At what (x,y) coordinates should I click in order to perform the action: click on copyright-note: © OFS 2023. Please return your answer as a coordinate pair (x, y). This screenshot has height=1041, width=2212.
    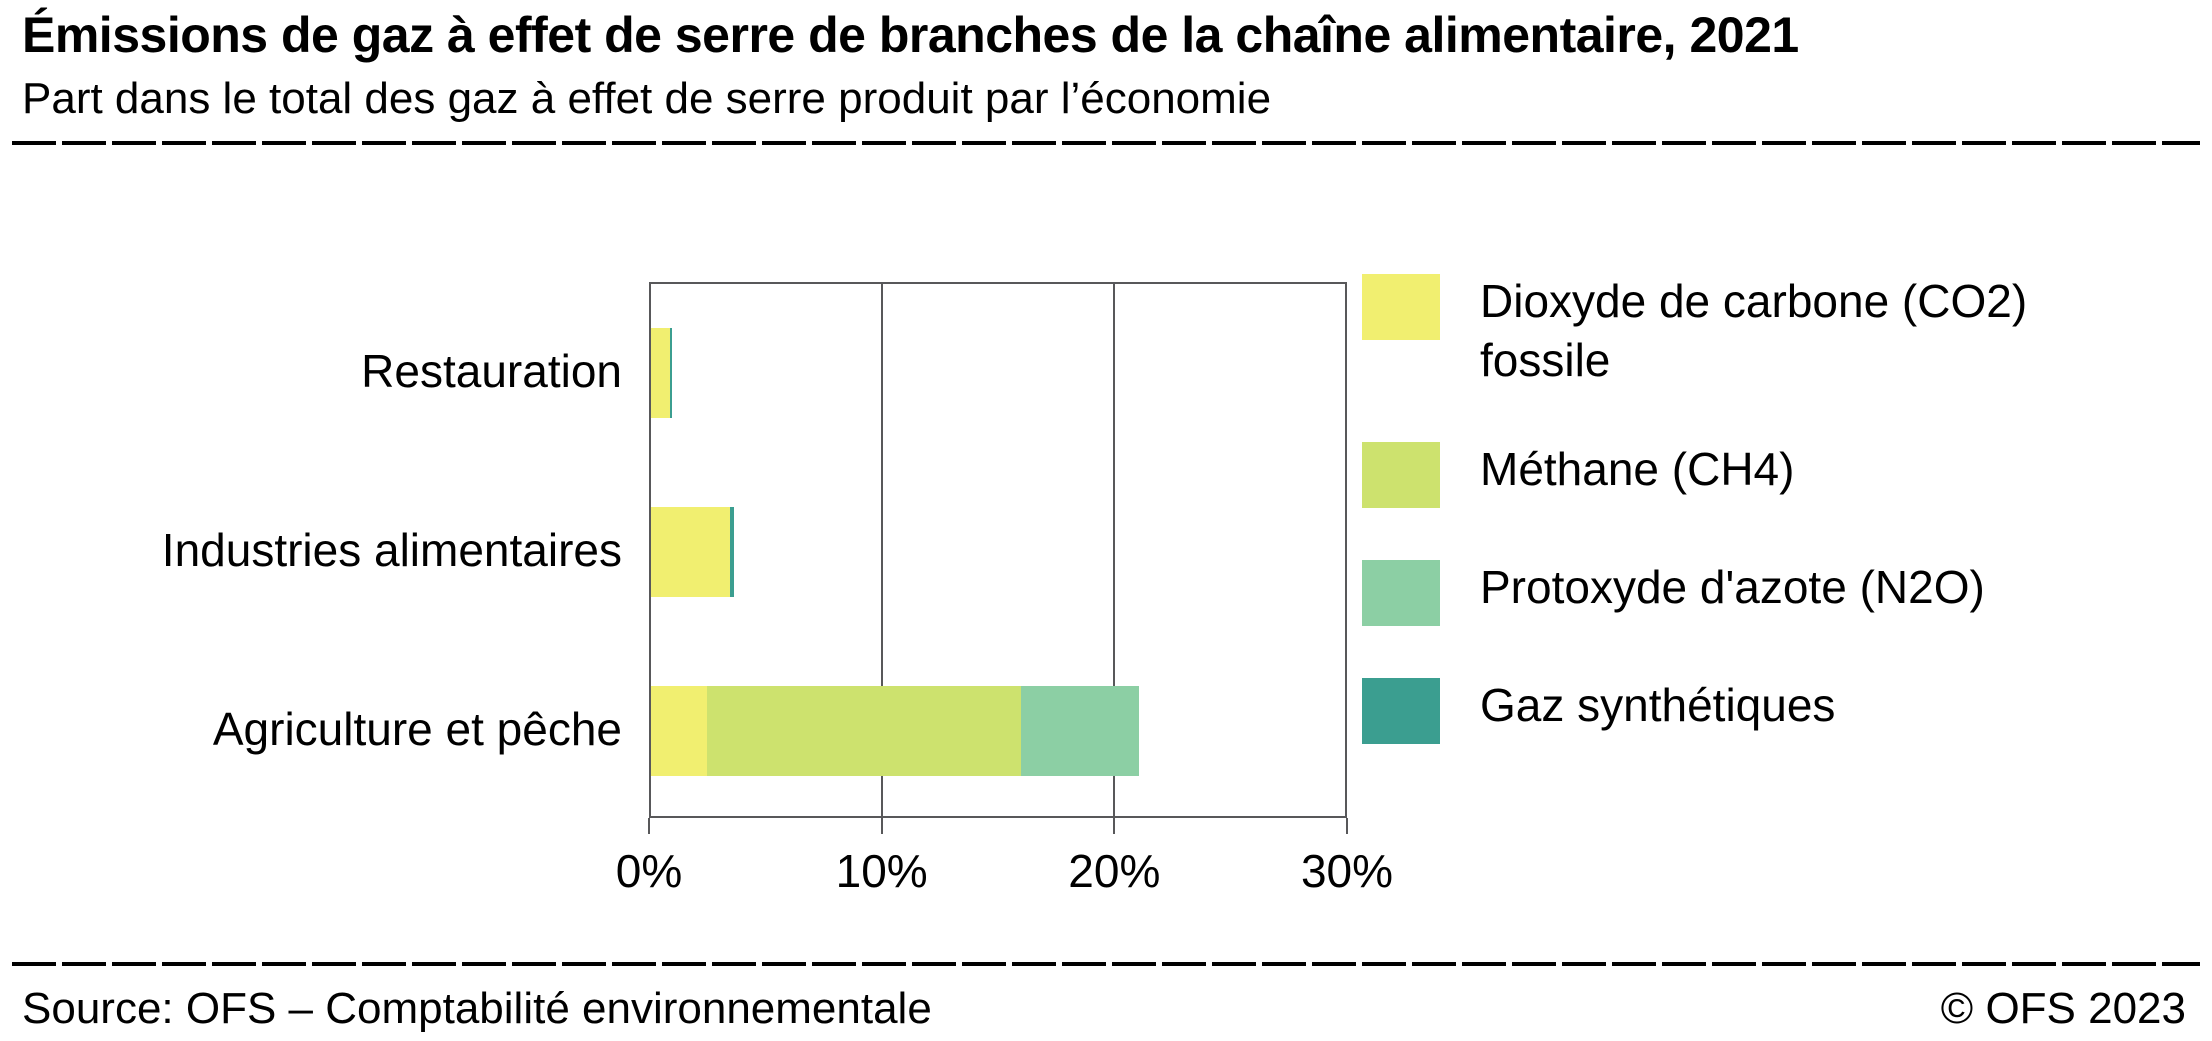
    Looking at the image, I should click on (2063, 1008).